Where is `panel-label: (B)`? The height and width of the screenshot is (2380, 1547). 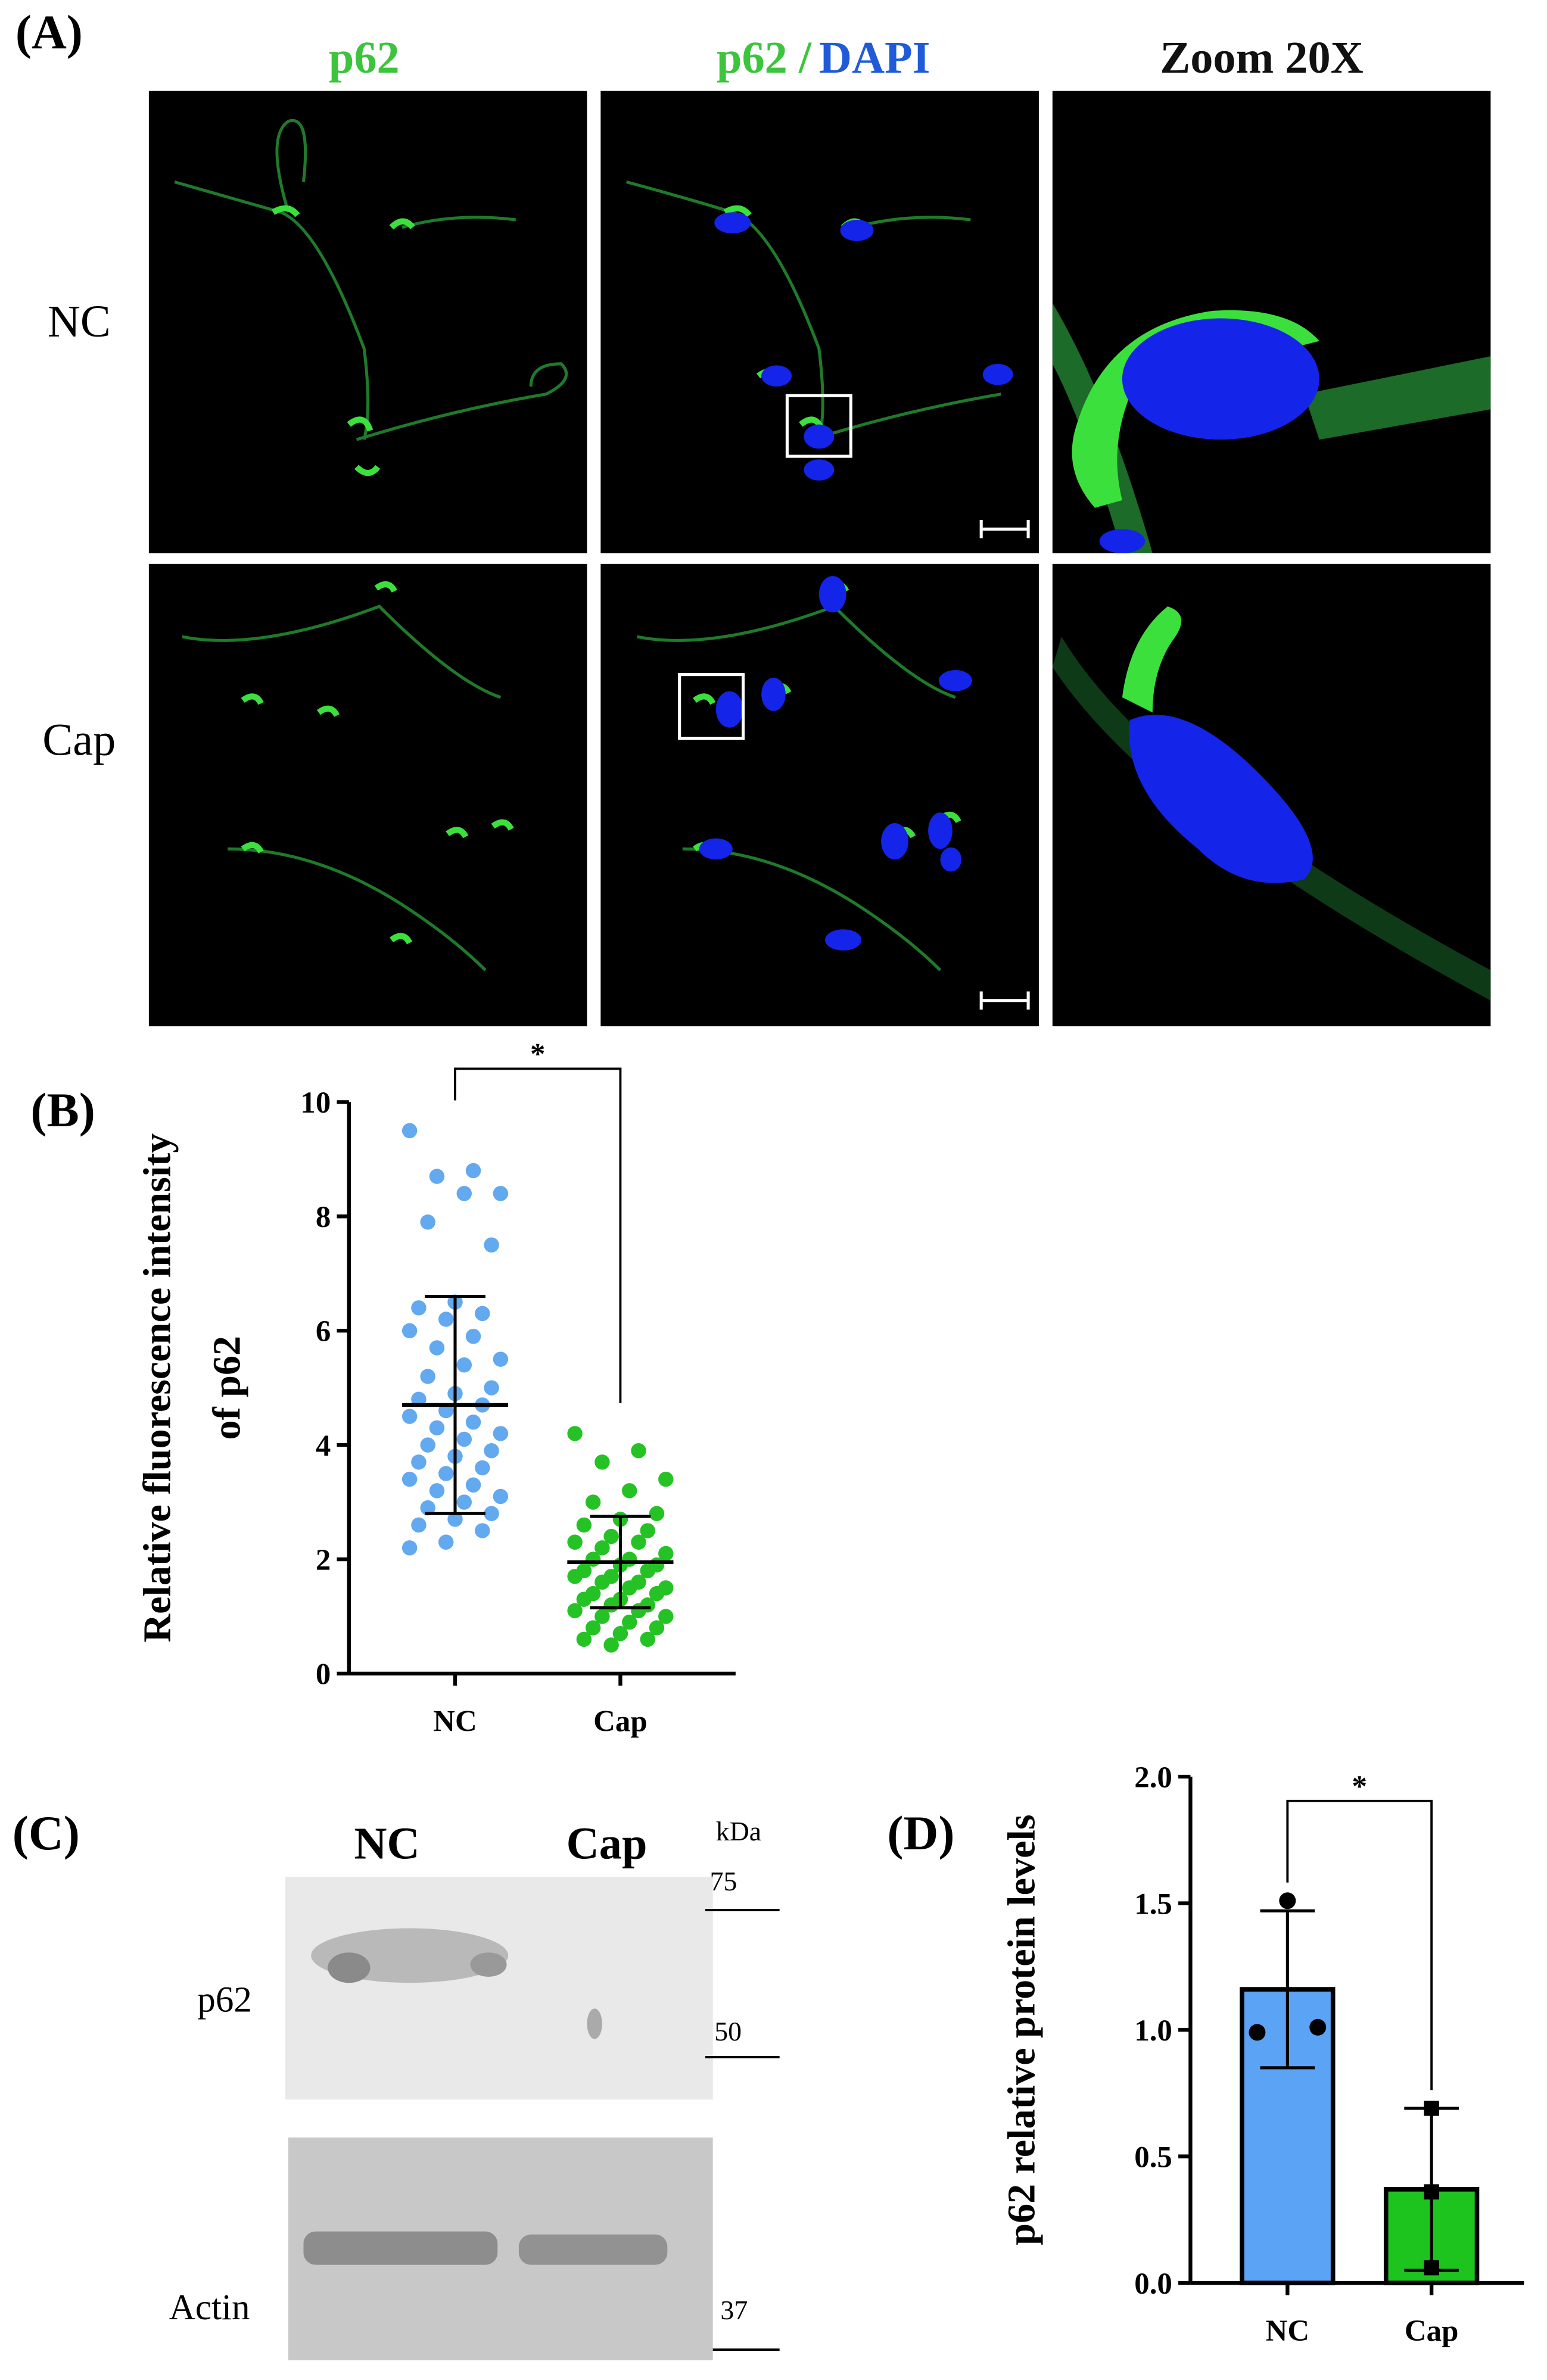 panel-label: (B) is located at coordinates (62, 1110).